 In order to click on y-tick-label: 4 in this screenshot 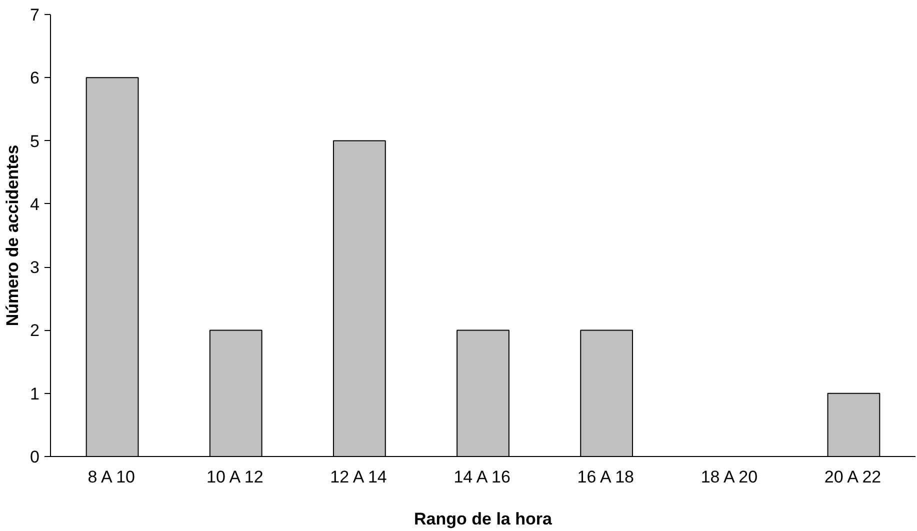, I will do `click(35, 204)`.